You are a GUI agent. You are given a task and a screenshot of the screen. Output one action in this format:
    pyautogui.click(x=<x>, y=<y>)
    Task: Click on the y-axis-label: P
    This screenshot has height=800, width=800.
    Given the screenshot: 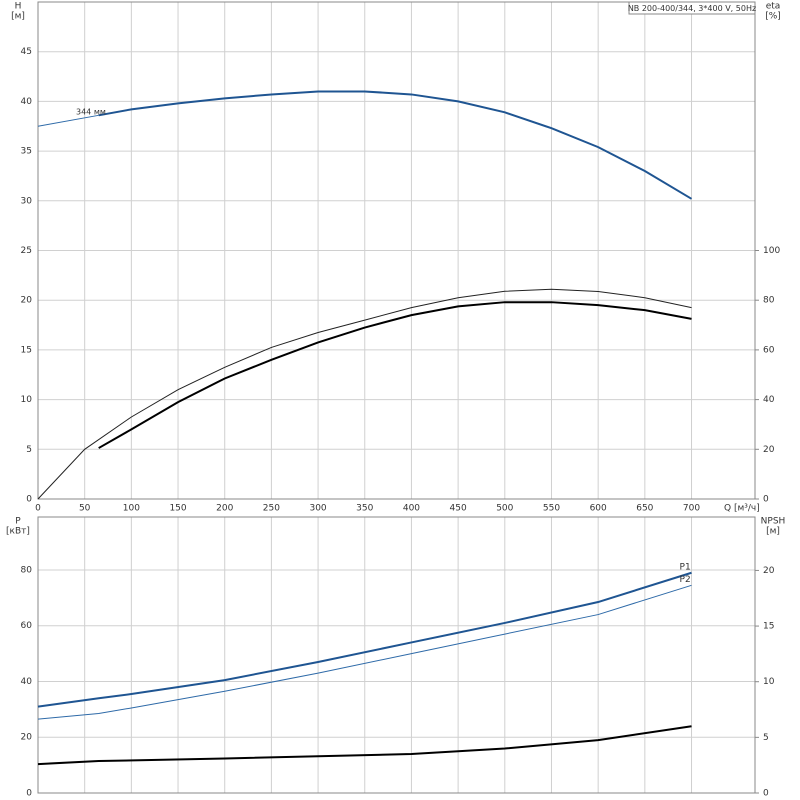 What is the action you would take?
    pyautogui.click(x=18, y=522)
    